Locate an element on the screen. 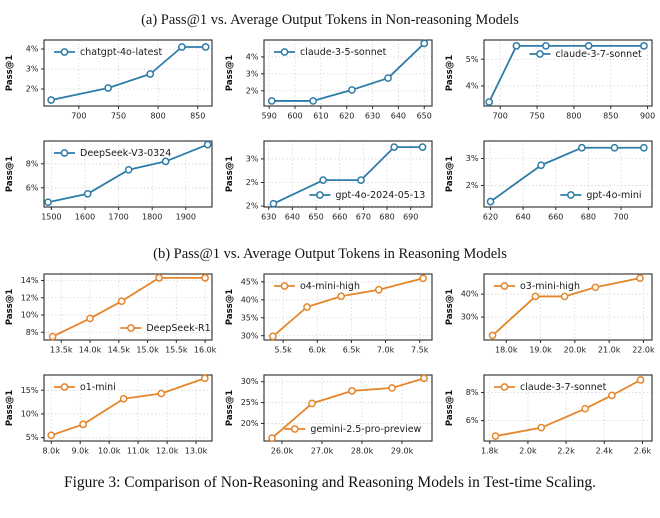 This screenshot has width=660, height=518. y-tick-label: 4% is located at coordinates (32, 49).